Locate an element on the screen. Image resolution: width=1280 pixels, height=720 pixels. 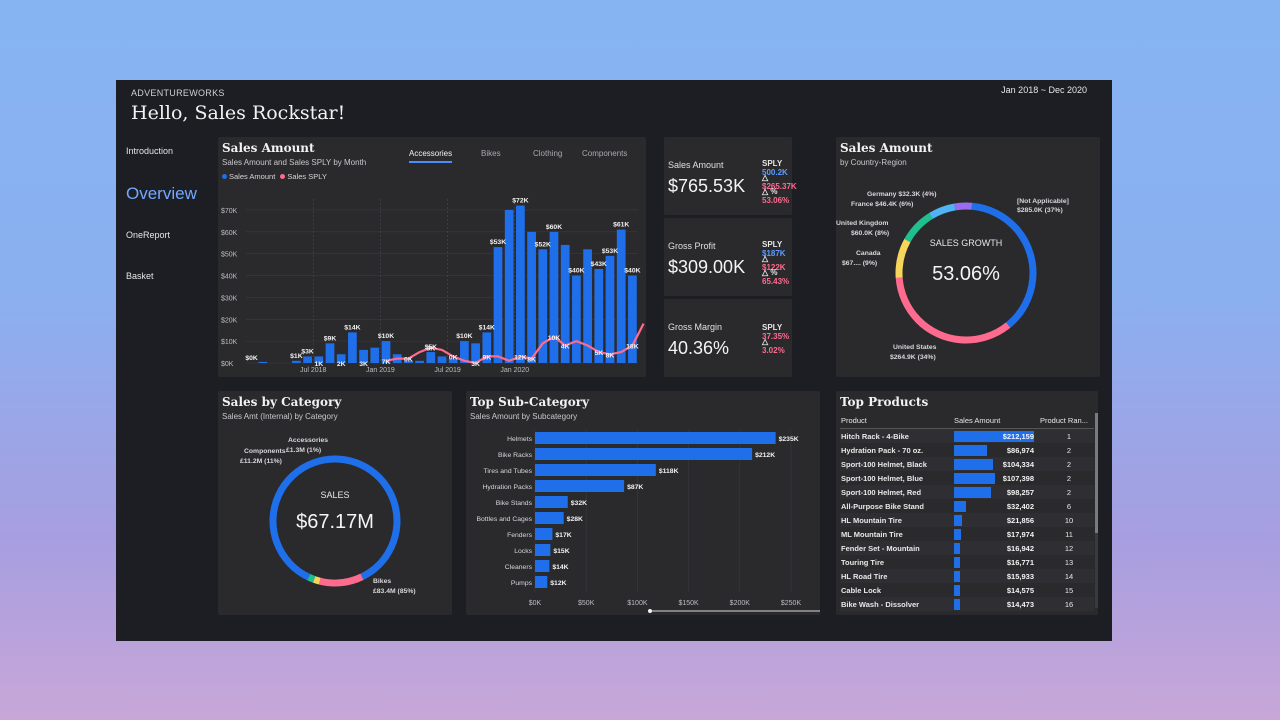
page-title: Hello, Sales Rockstar! is located at coordinates (238, 113).